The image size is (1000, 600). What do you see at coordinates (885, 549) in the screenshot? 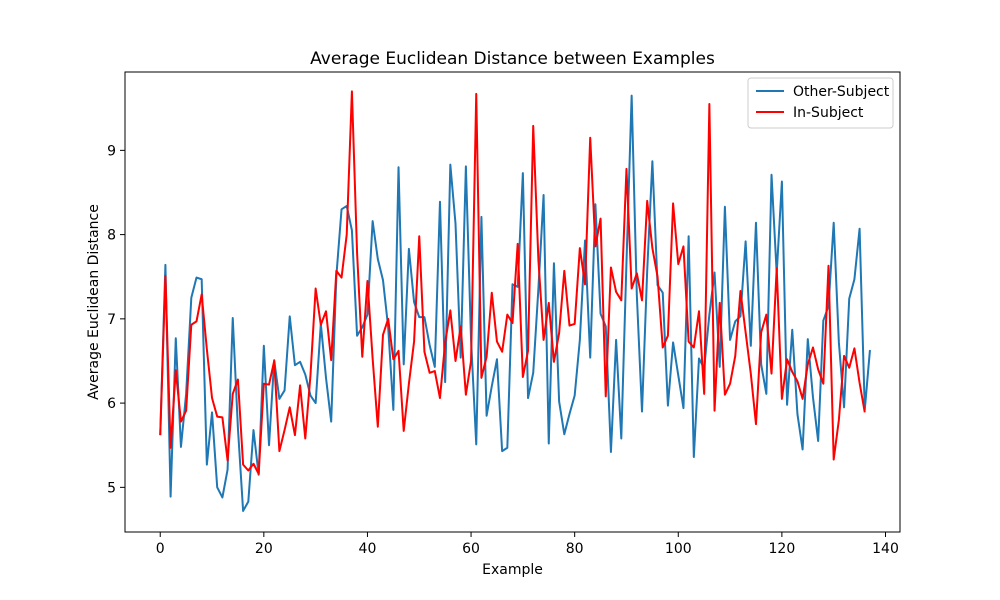
I see `x-tick-label: 140` at bounding box center [885, 549].